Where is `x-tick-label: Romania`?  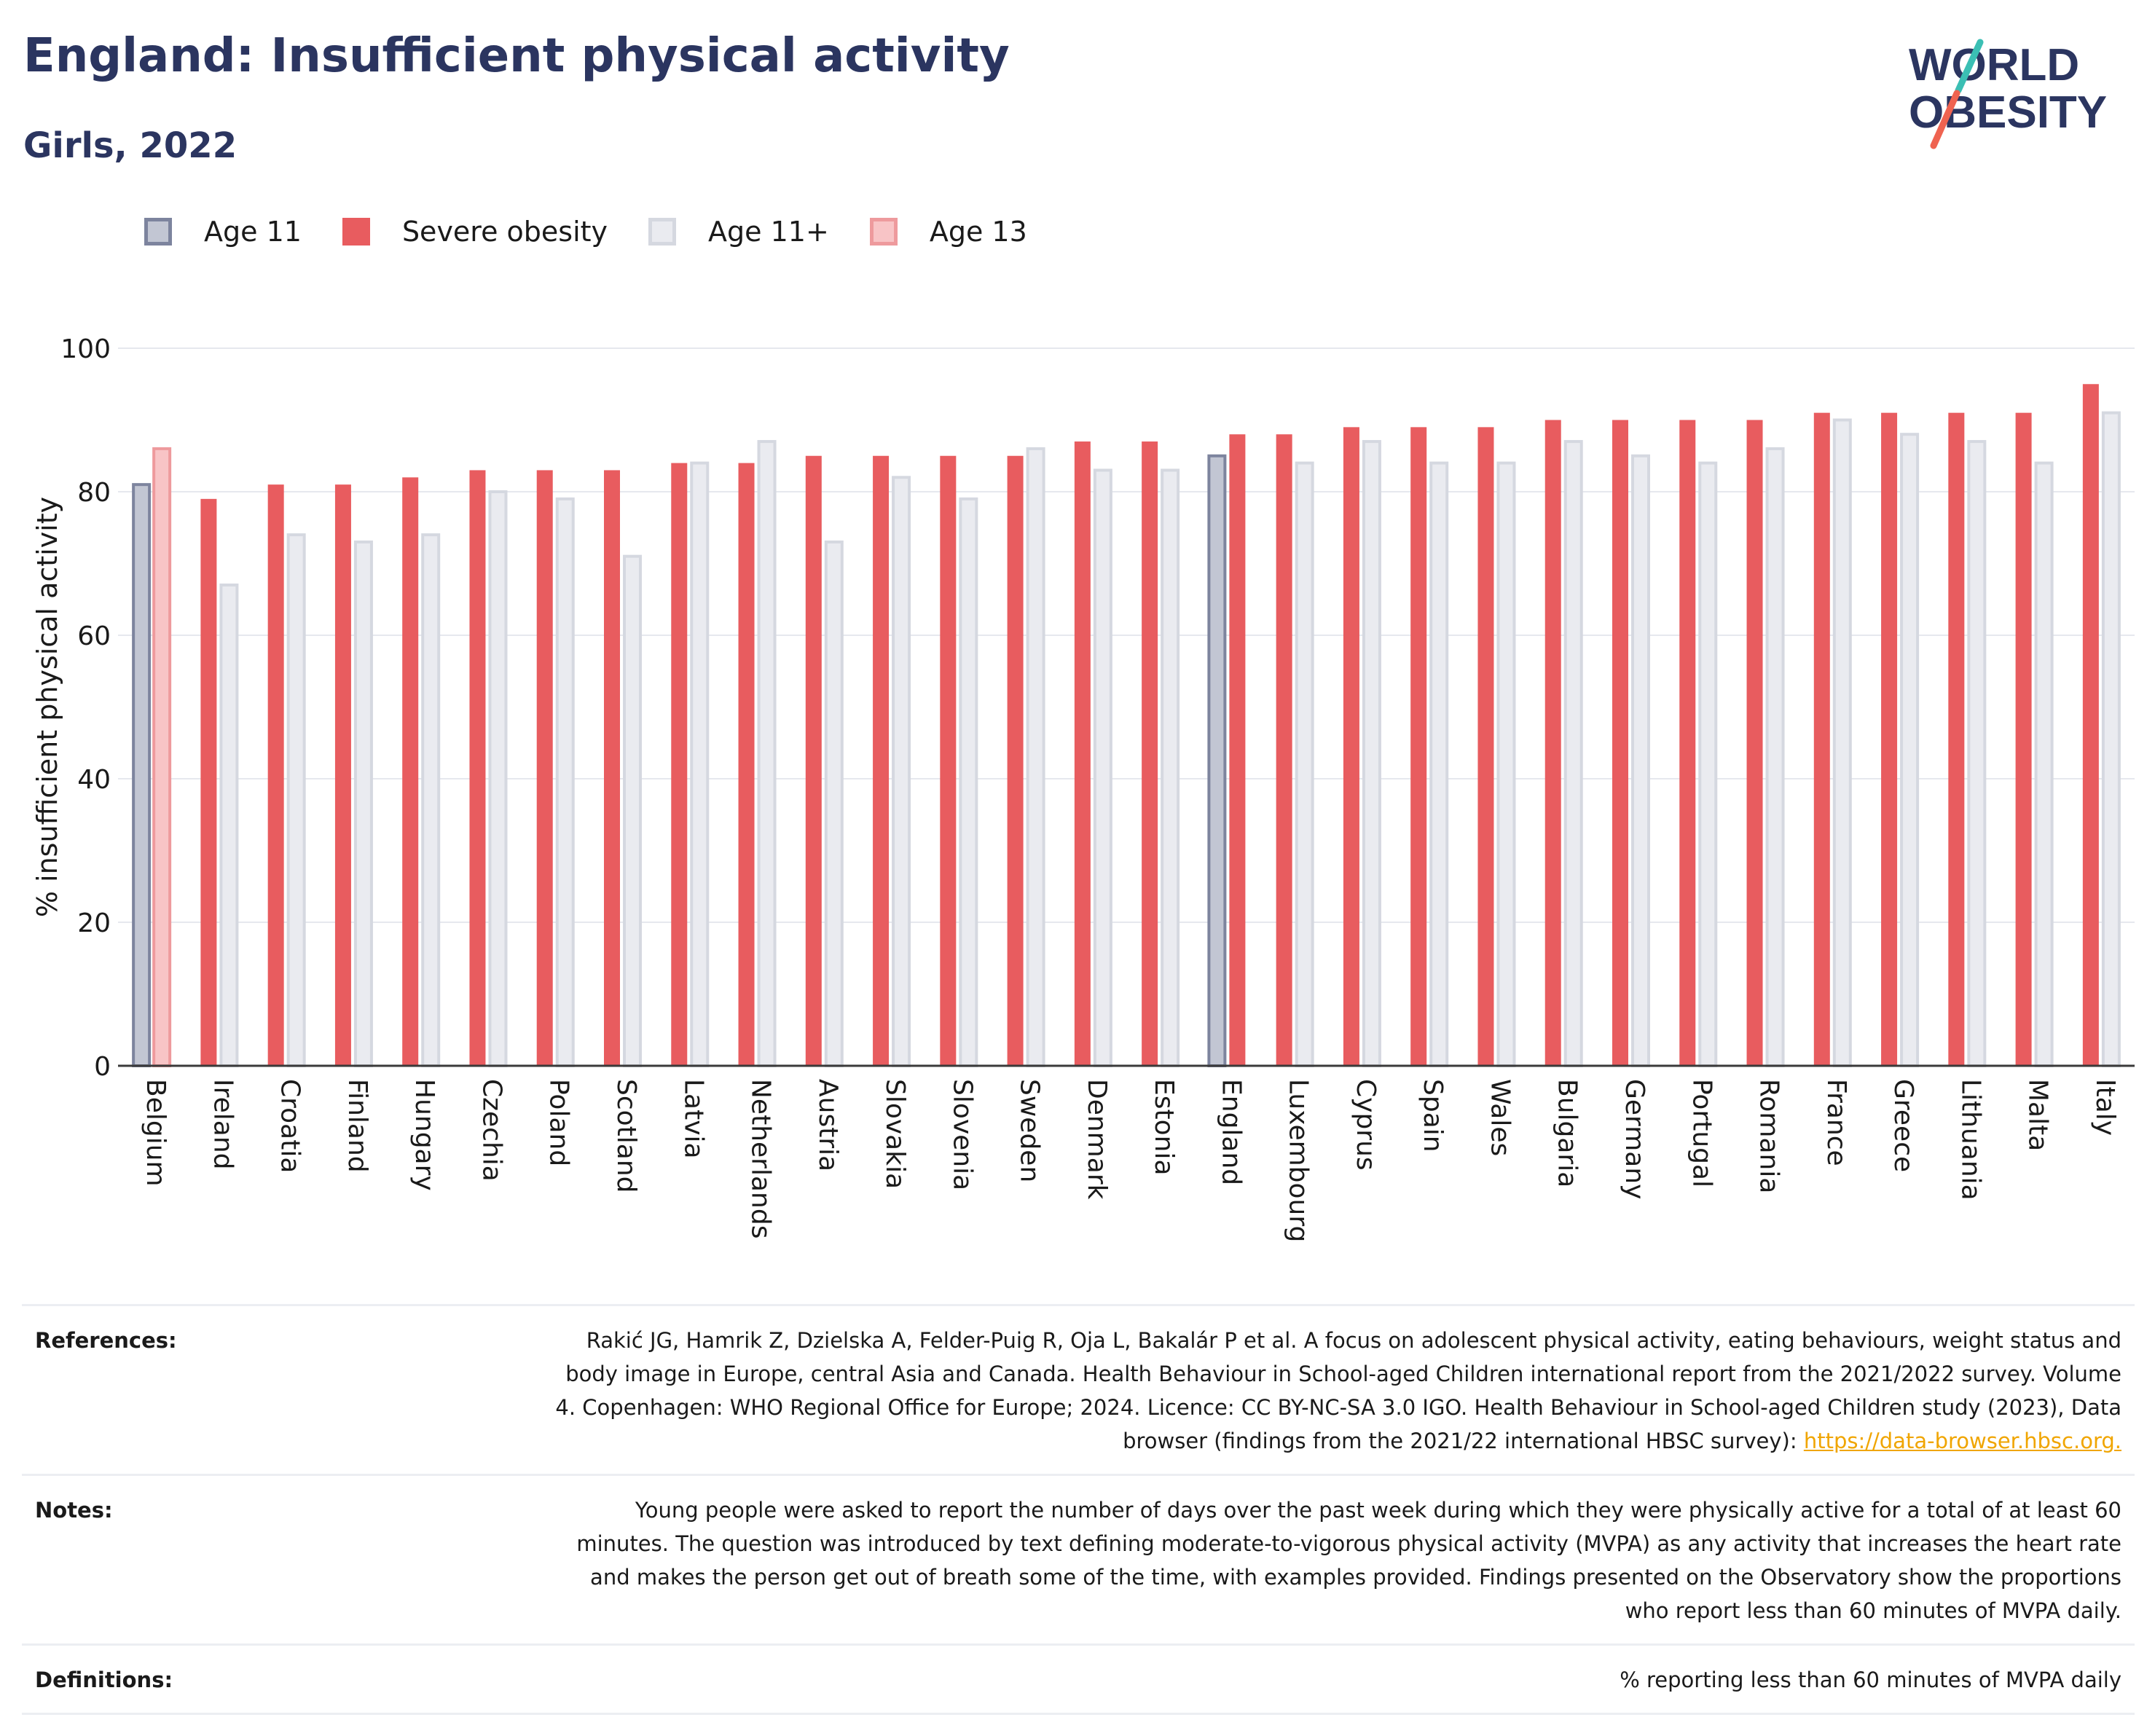 x-tick-label: Romania is located at coordinates (1769, 1136).